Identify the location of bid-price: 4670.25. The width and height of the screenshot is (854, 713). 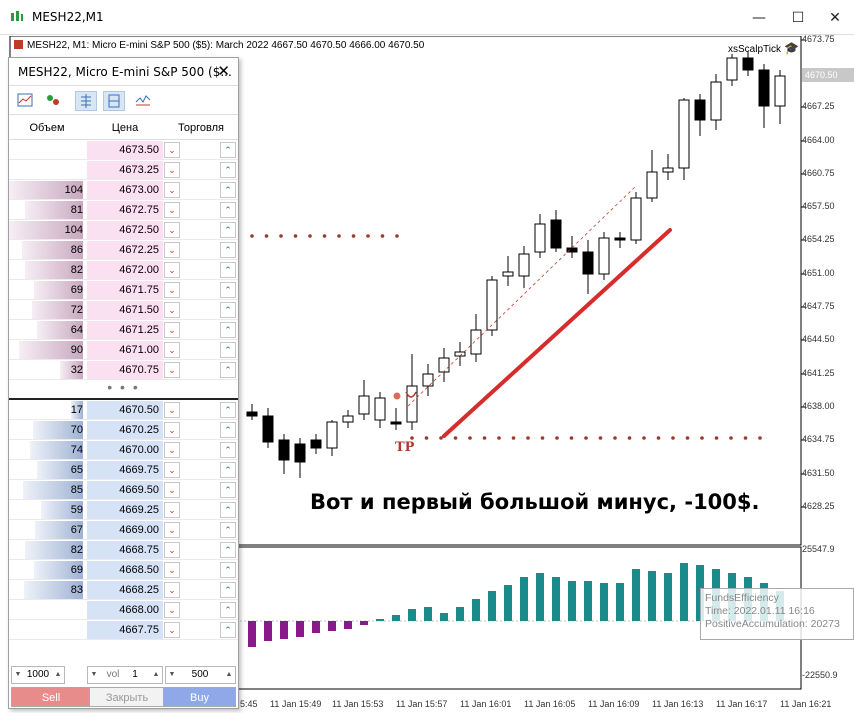
(125, 430).